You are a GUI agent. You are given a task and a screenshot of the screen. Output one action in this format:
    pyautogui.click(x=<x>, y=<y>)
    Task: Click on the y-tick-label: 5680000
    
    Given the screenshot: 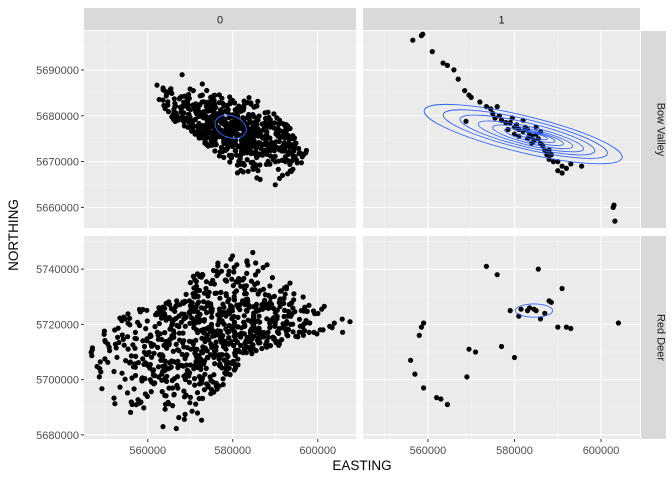 What is the action you would take?
    pyautogui.click(x=57, y=436)
    